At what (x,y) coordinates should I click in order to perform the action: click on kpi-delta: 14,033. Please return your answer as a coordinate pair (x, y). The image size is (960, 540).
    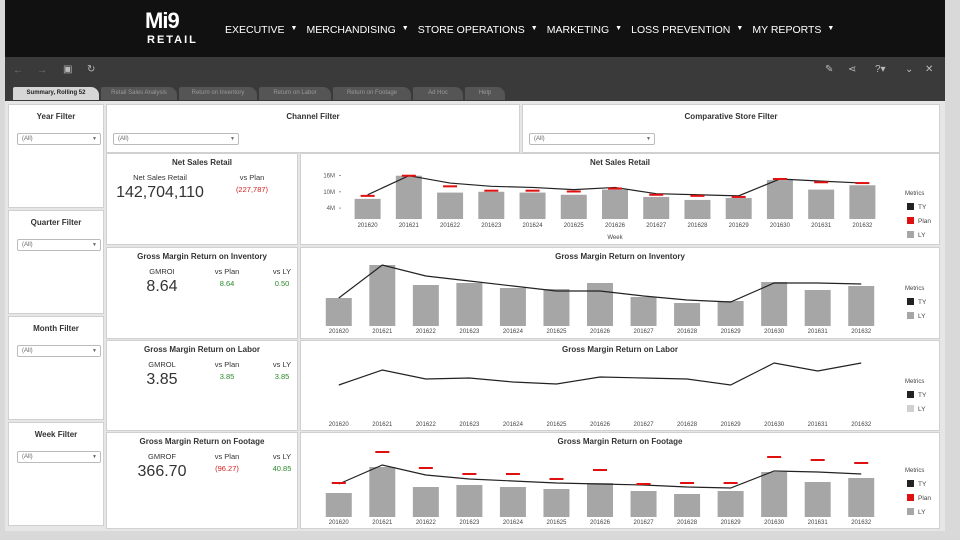
    Looking at the image, I should click on (291, 189).